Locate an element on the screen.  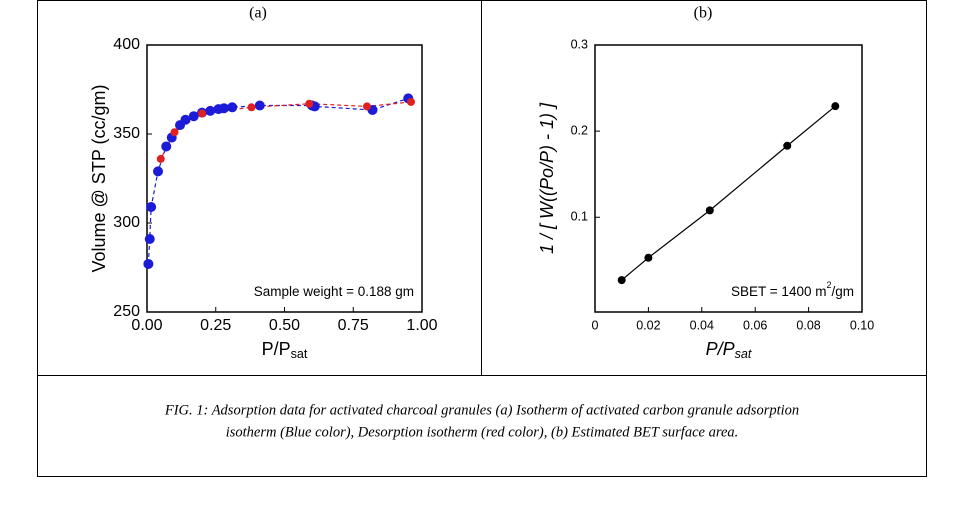
y-tick-label: 0.3 is located at coordinates (579, 44).